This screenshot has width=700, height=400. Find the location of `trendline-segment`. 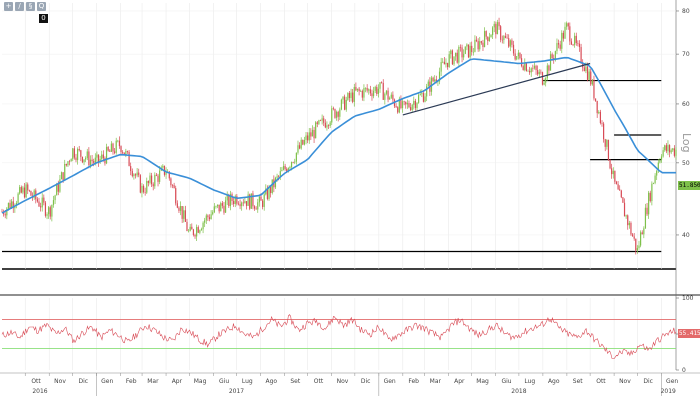

trendline-segment is located at coordinates (496, 89).